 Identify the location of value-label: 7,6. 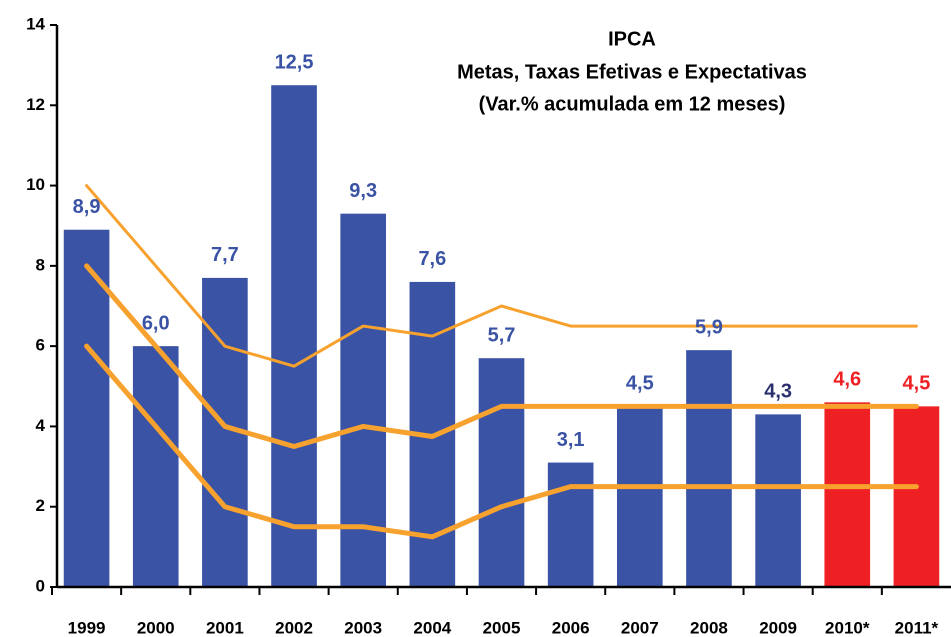
(432, 259).